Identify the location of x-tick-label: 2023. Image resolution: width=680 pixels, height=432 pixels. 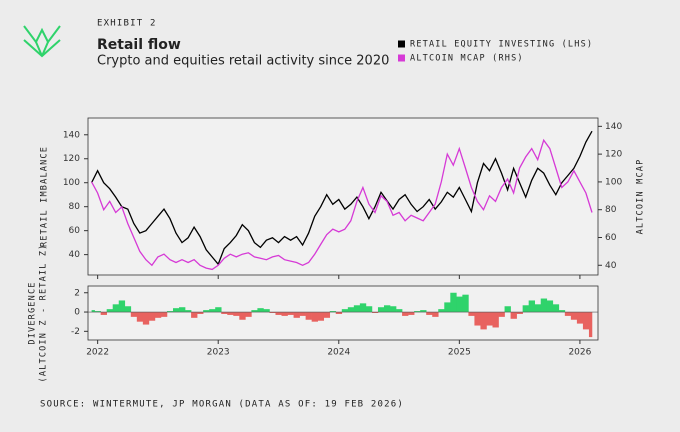
(218, 353).